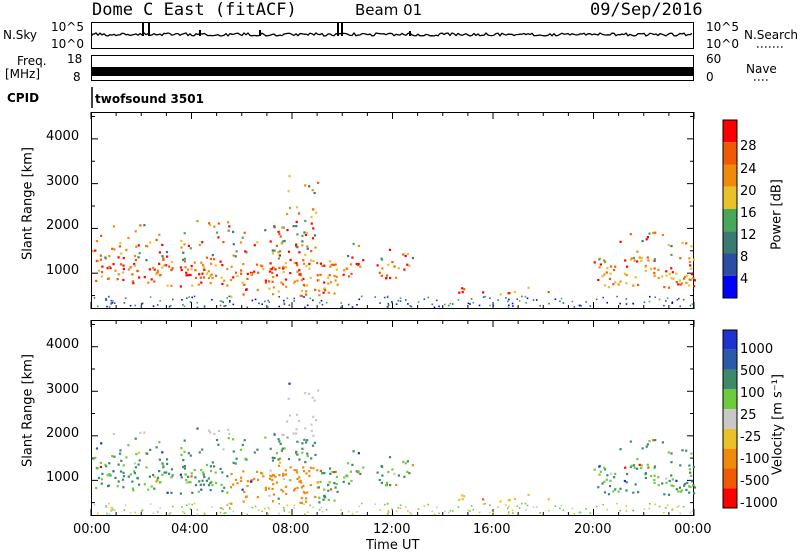  I want to click on power-ytick-3000: 3000, so click(63, 181).